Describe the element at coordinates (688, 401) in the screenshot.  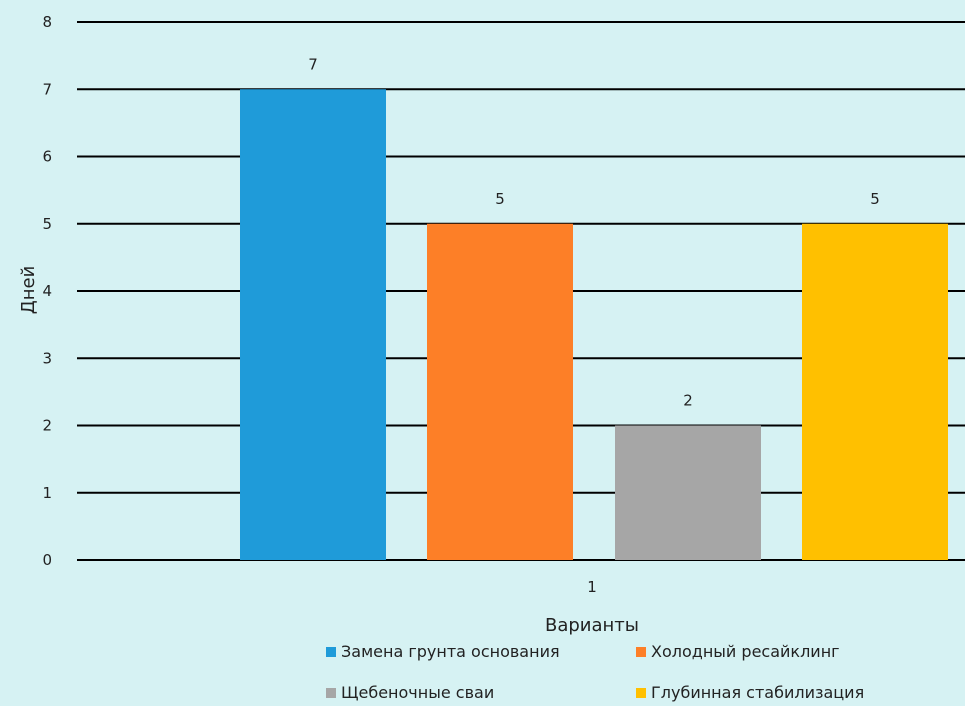
I see `data-label: 2` at that location.